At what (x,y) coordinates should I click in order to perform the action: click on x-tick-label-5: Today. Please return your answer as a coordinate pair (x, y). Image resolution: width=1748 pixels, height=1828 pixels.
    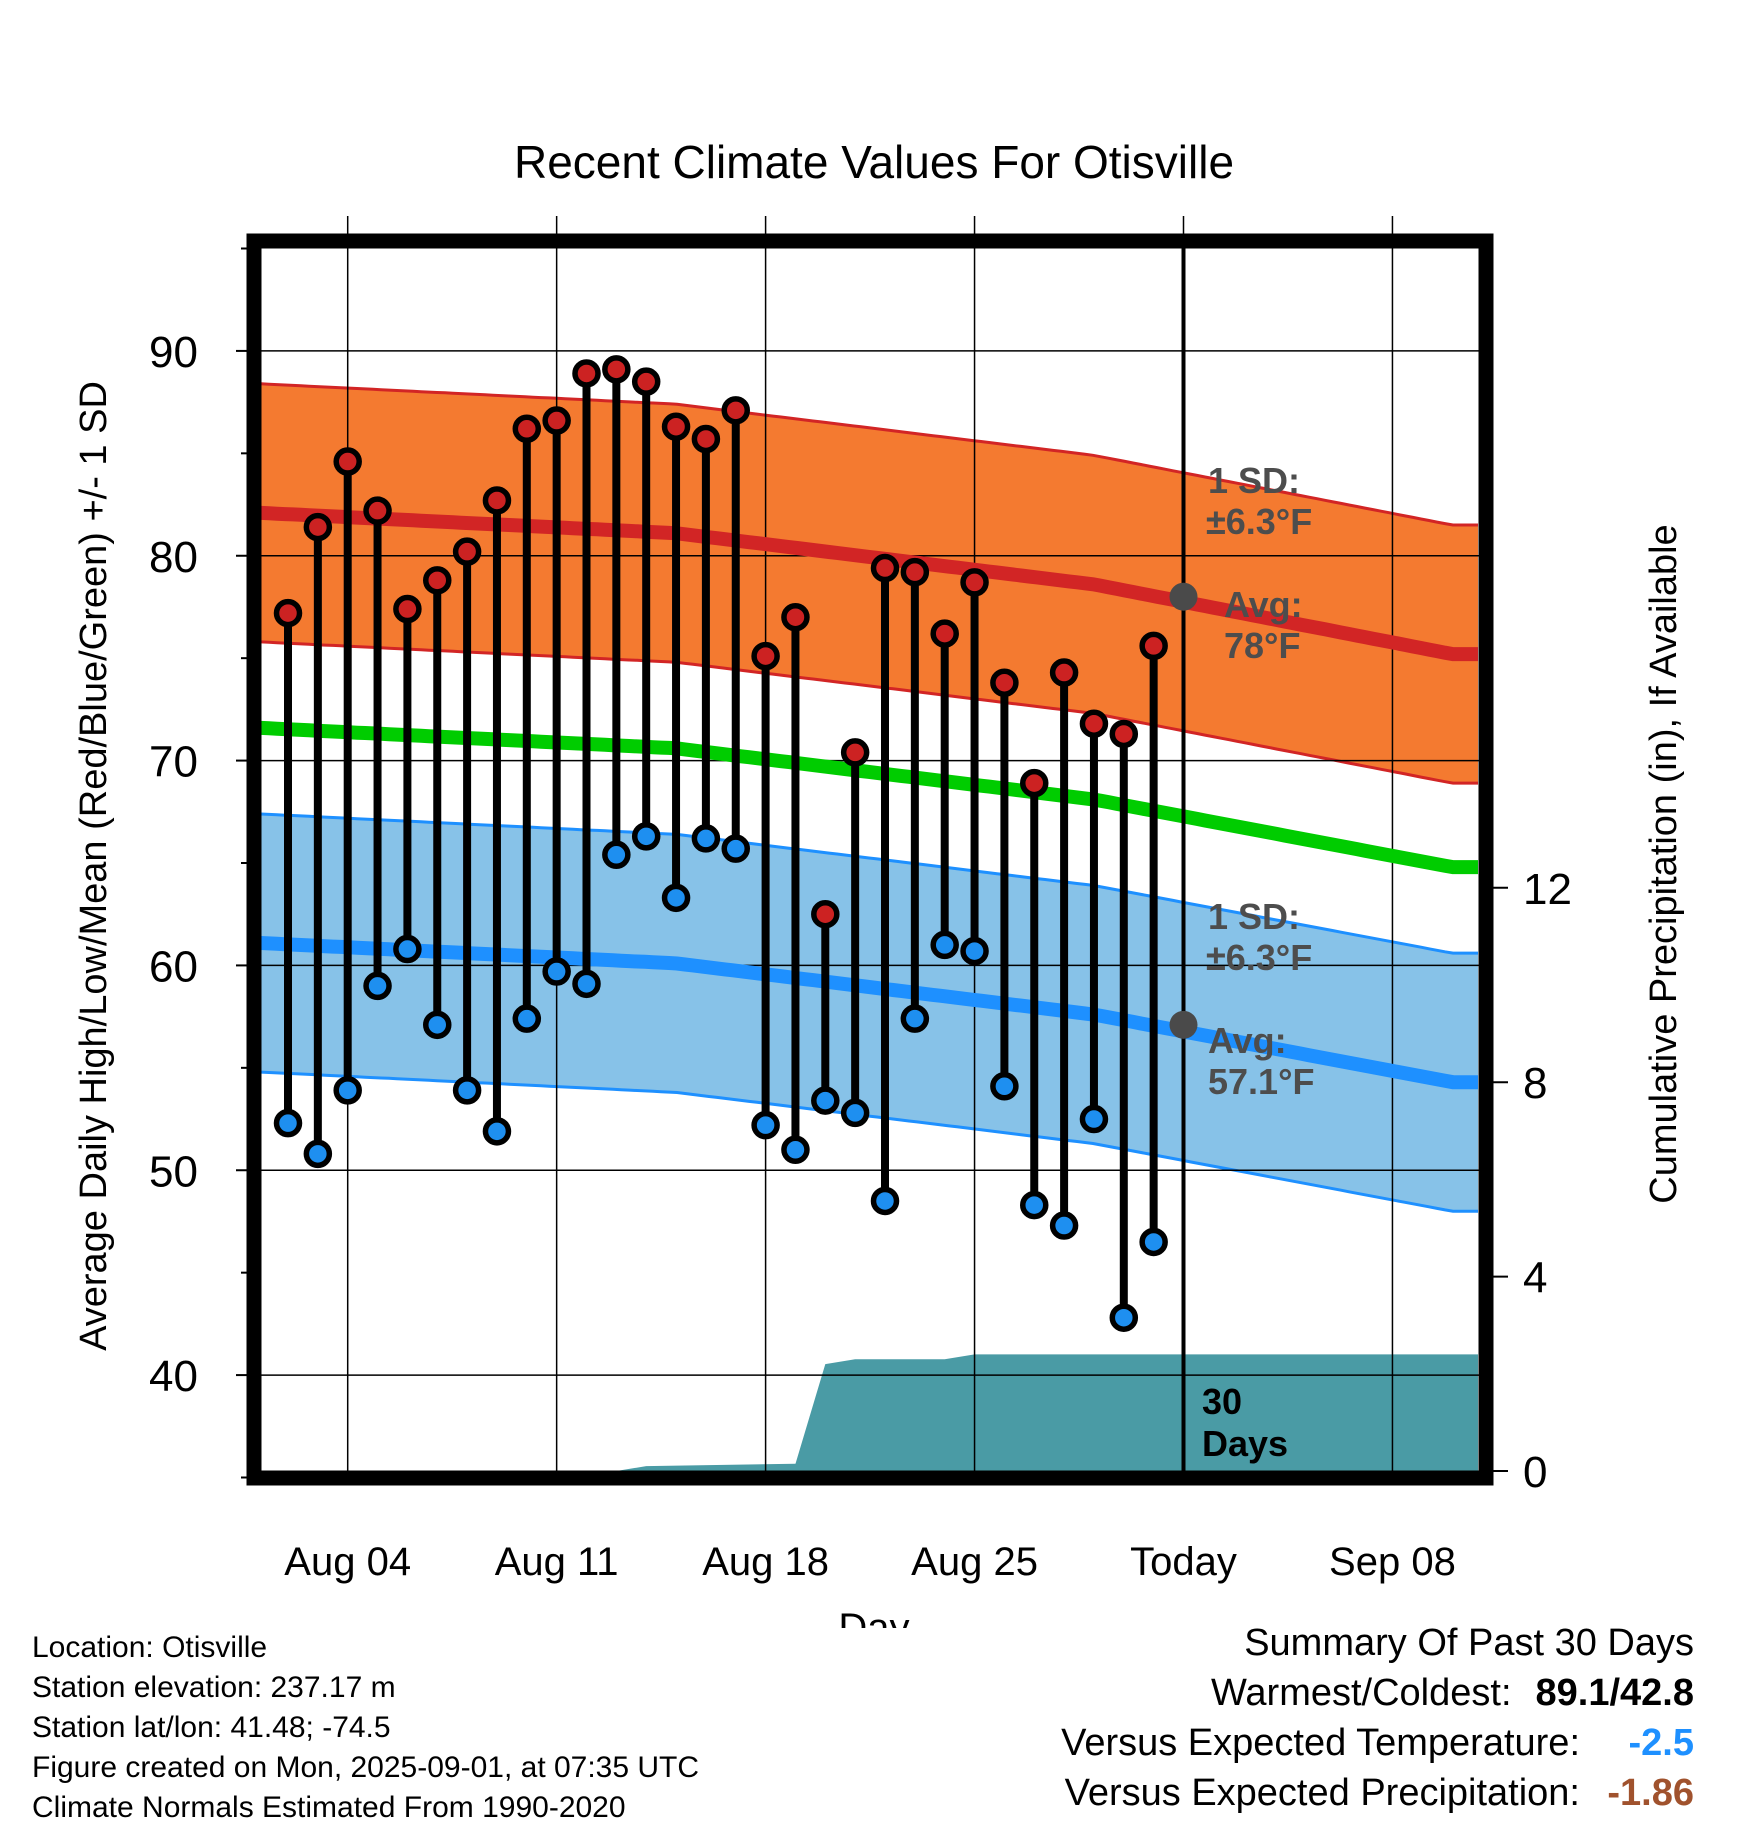
    Looking at the image, I should click on (1183, 1562).